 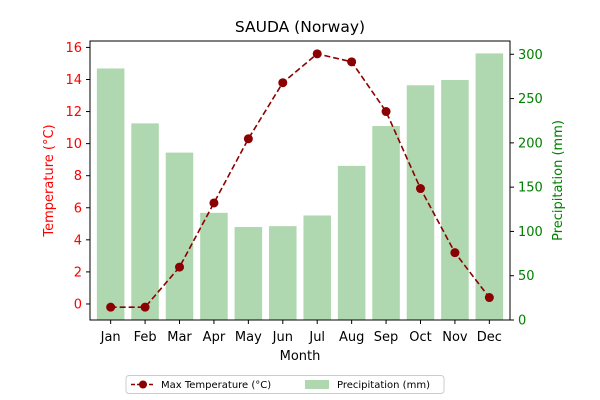 I want to click on x-tick-label-may: May, so click(x=248, y=337).